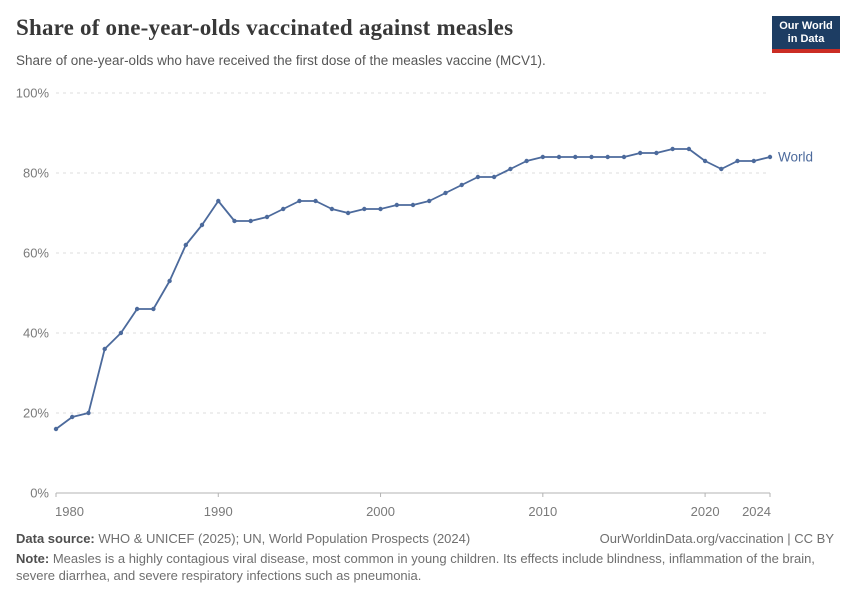 This screenshot has width=850, height=600. Describe the element at coordinates (218, 511) in the screenshot. I see `x-axis-label: 1990` at that location.